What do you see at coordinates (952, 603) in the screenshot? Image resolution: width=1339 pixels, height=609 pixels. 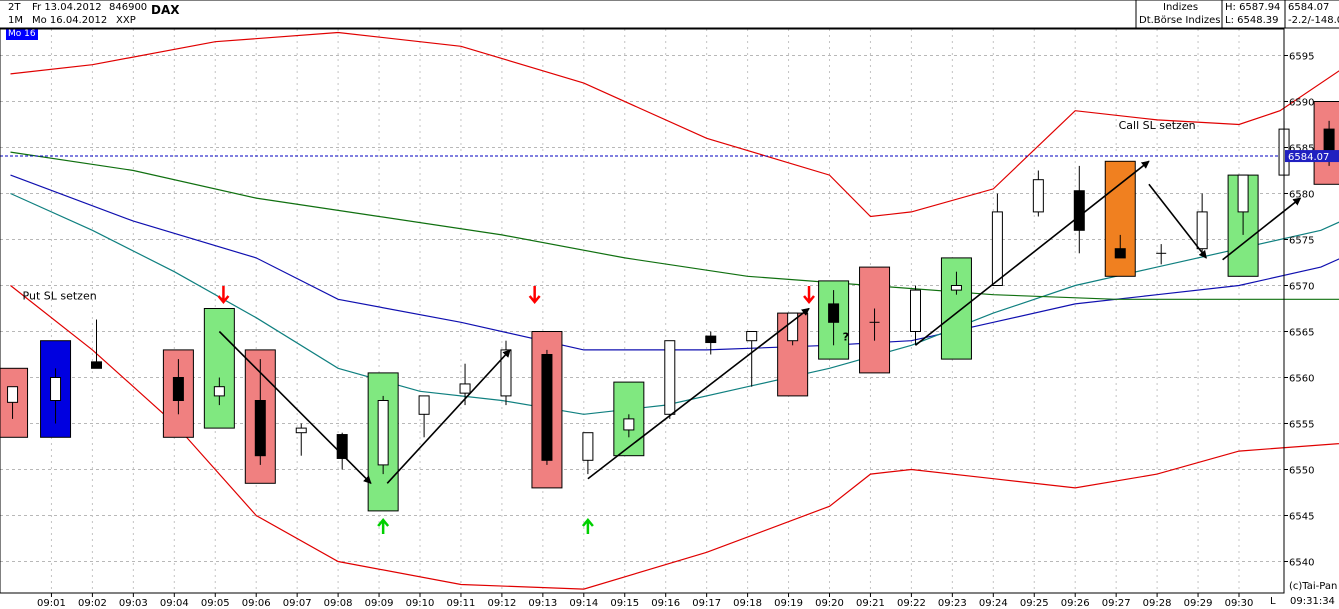 I see `x-tick-label: 09:23` at bounding box center [952, 603].